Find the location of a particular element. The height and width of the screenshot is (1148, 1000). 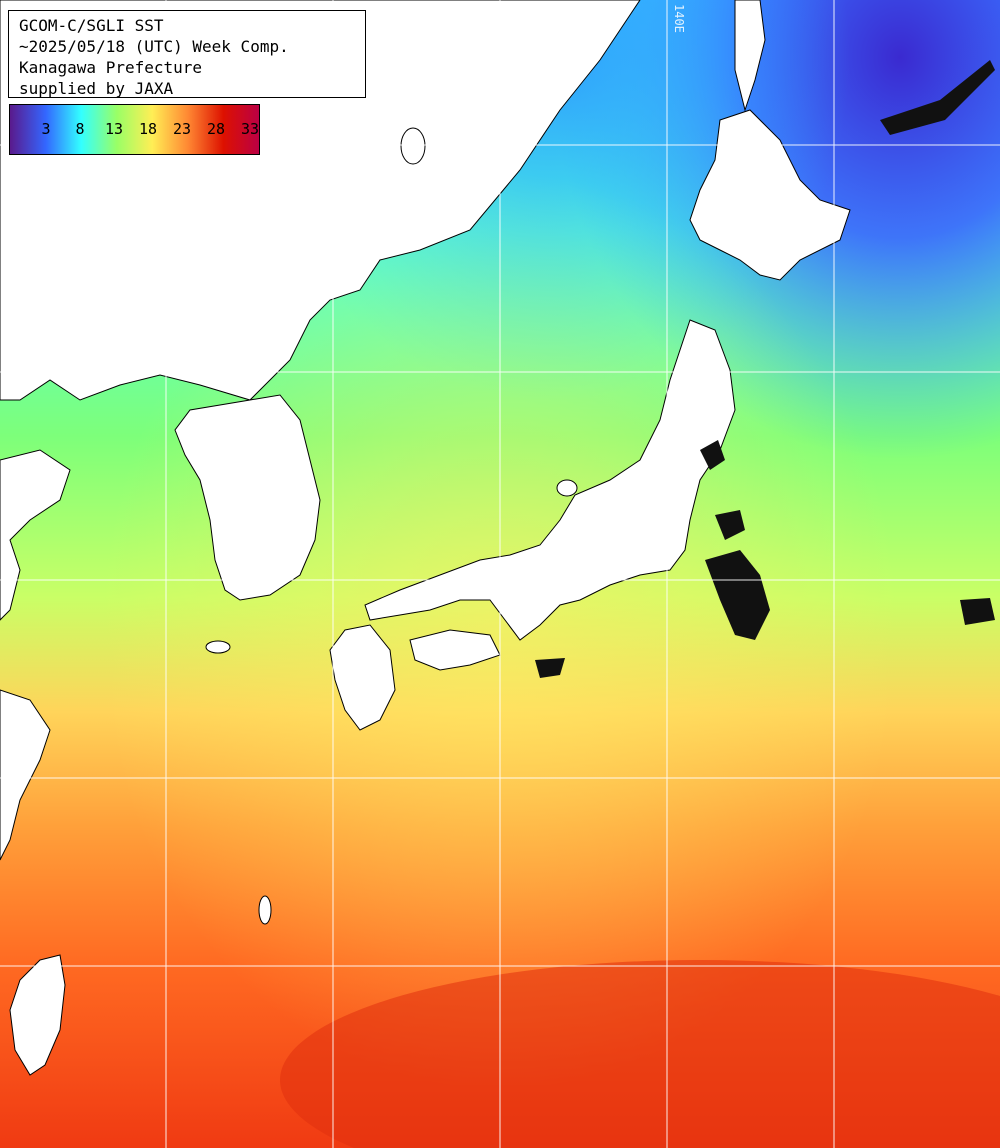

land-island-sado is located at coordinates (567, 488).